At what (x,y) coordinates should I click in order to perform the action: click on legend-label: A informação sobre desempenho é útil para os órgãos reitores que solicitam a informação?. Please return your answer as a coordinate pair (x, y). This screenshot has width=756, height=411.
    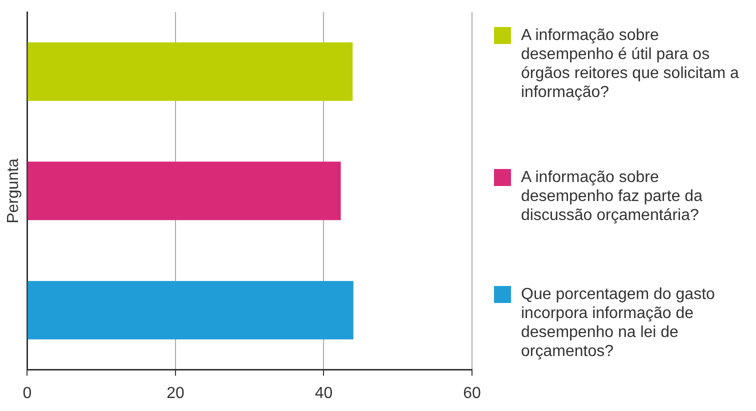
    Looking at the image, I should click on (630, 64).